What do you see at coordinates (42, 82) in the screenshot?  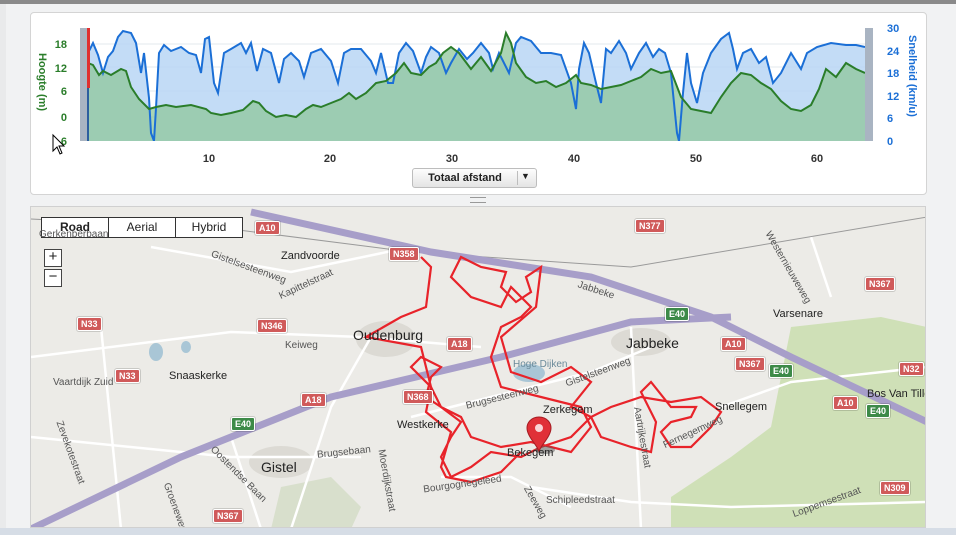 I see `left-axis-title: Hoogte (m)` at bounding box center [42, 82].